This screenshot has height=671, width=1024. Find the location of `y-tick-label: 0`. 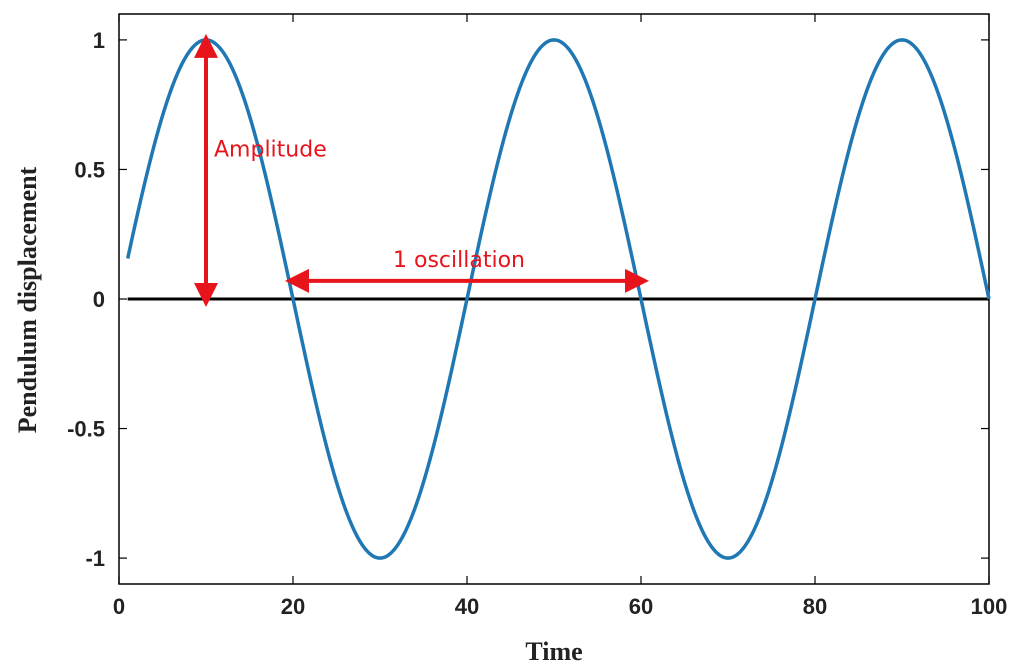

y-tick-label: 0 is located at coordinates (99, 299).